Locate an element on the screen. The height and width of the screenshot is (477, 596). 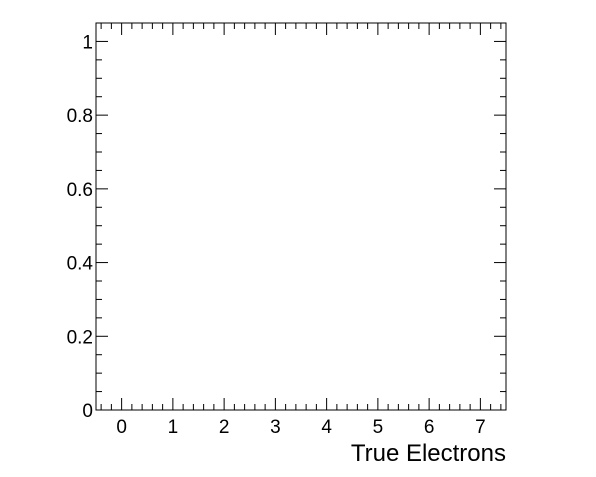
x-tick-label: 5 is located at coordinates (378, 427).